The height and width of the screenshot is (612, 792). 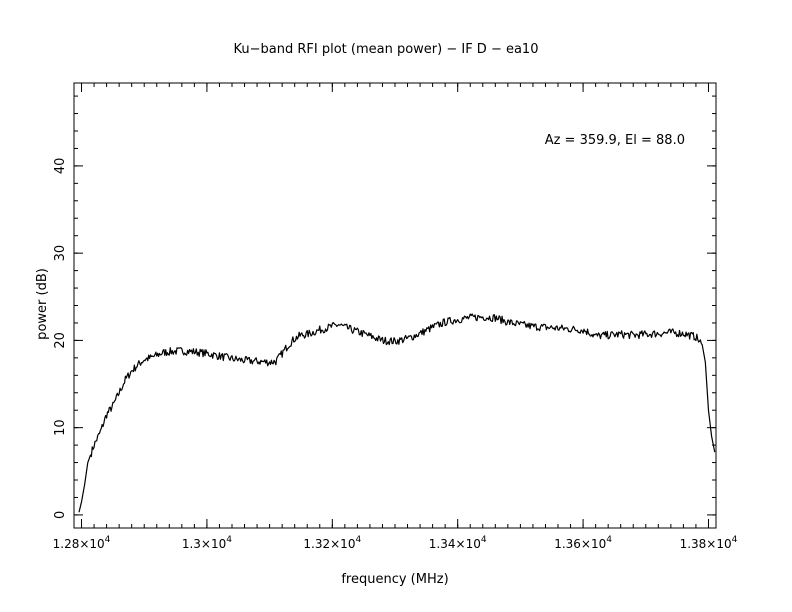 I want to click on y-tick-label: 10, so click(x=60, y=427).